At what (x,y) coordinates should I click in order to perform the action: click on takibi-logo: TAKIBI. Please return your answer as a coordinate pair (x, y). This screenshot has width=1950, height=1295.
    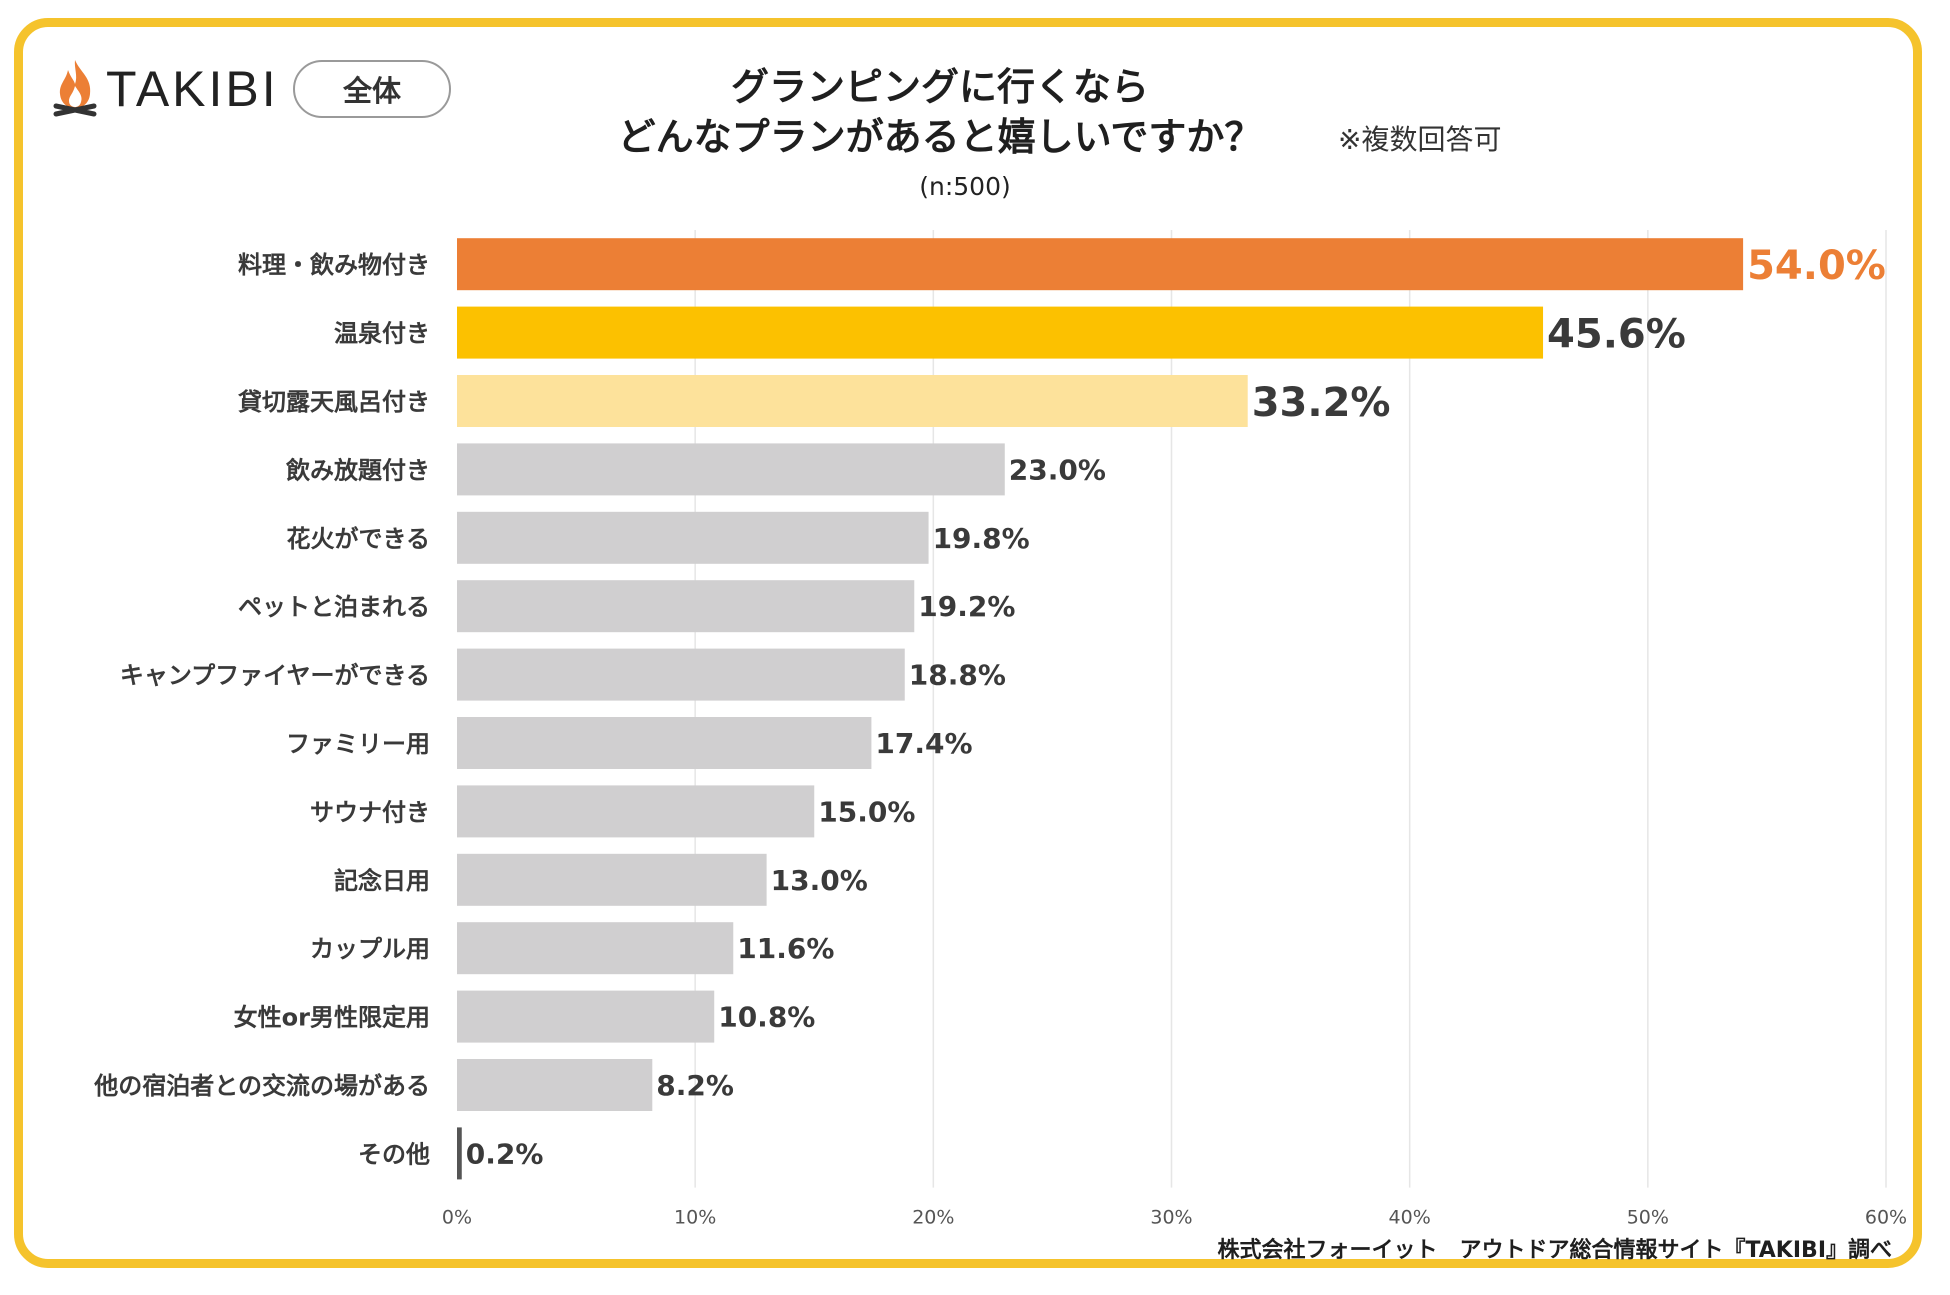
    Looking at the image, I should click on (165, 89).